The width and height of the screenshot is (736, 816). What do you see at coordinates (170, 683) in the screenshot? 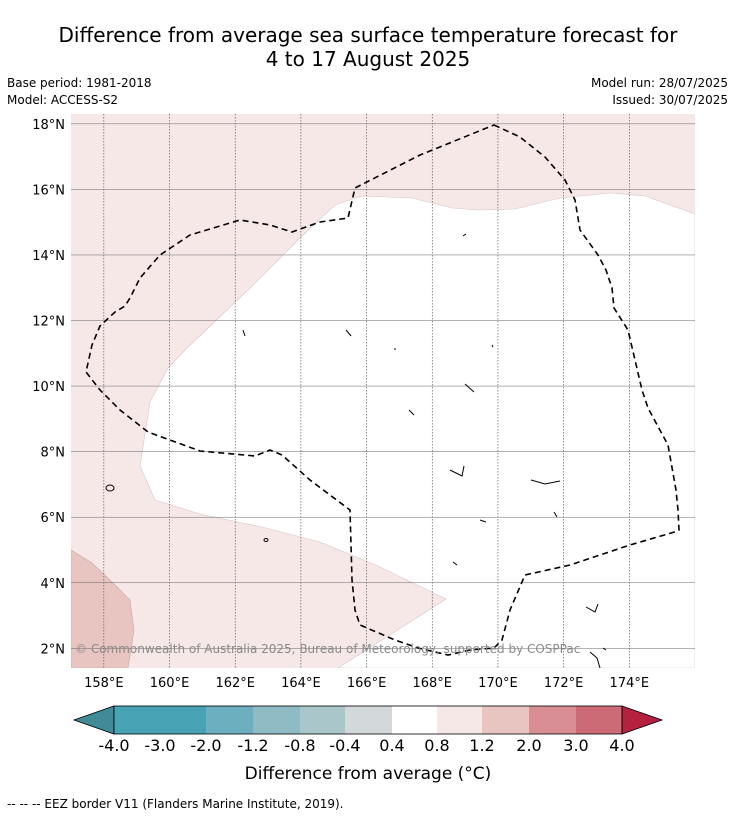
I see `lon-tick-label: 160°E` at bounding box center [170, 683].